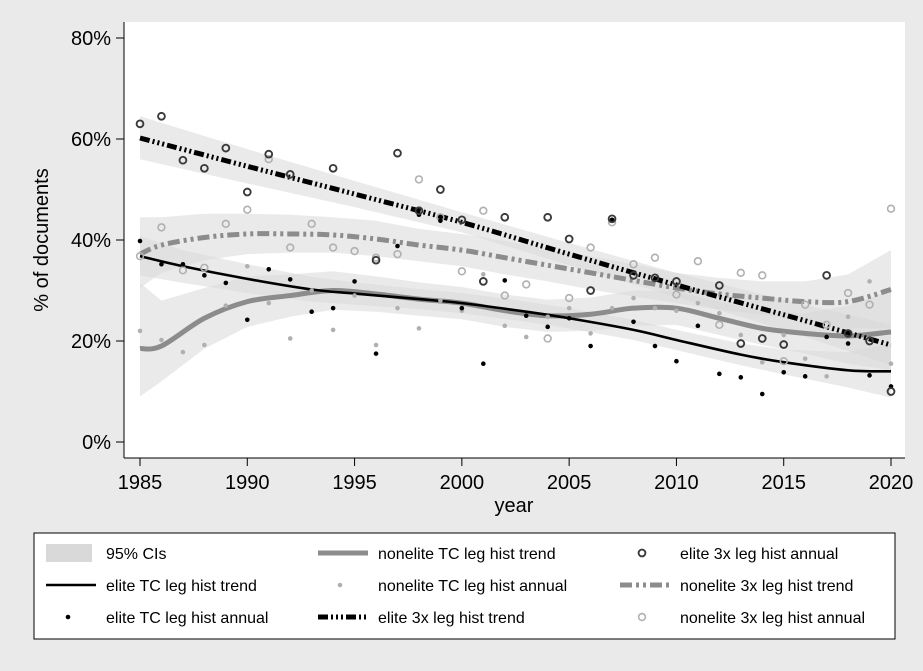 This screenshot has height=671, width=923. What do you see at coordinates (91, 39) in the screenshot?
I see `y-tick-label: 80%` at bounding box center [91, 39].